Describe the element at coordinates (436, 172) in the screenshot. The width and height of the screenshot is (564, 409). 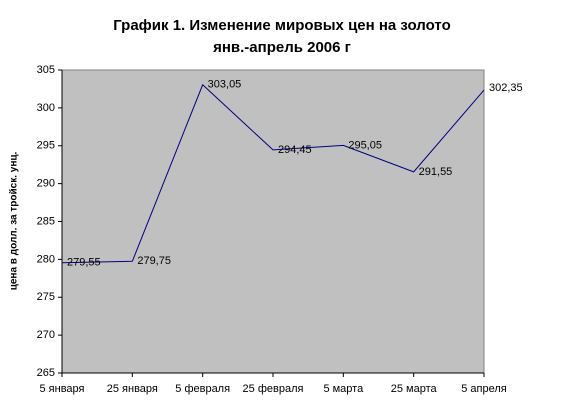
I see `data-label: 291,55` at that location.